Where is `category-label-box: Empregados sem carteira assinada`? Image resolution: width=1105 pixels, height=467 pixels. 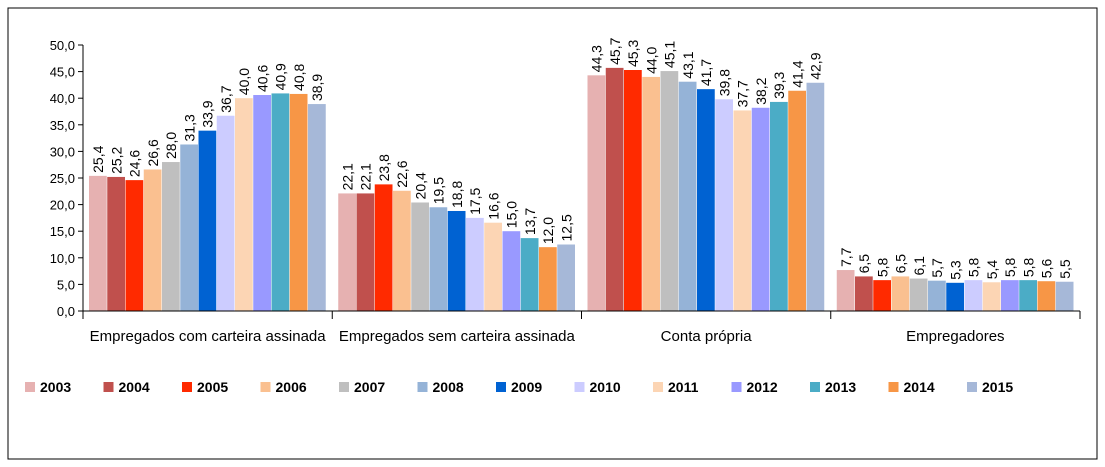
category-label-box: Empregados sem carteira assinada is located at coordinates (456, 336).